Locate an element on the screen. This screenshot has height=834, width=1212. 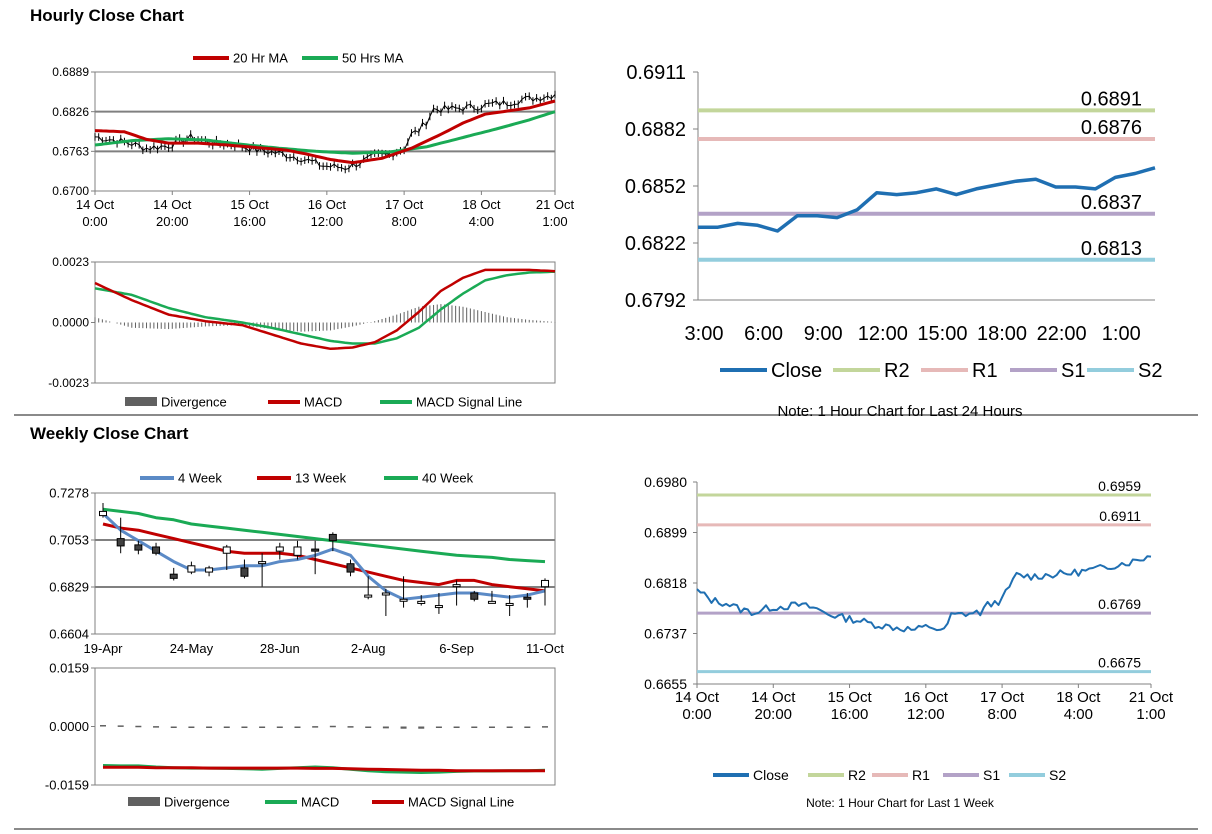
bottom-divider is located at coordinates (606, 829).